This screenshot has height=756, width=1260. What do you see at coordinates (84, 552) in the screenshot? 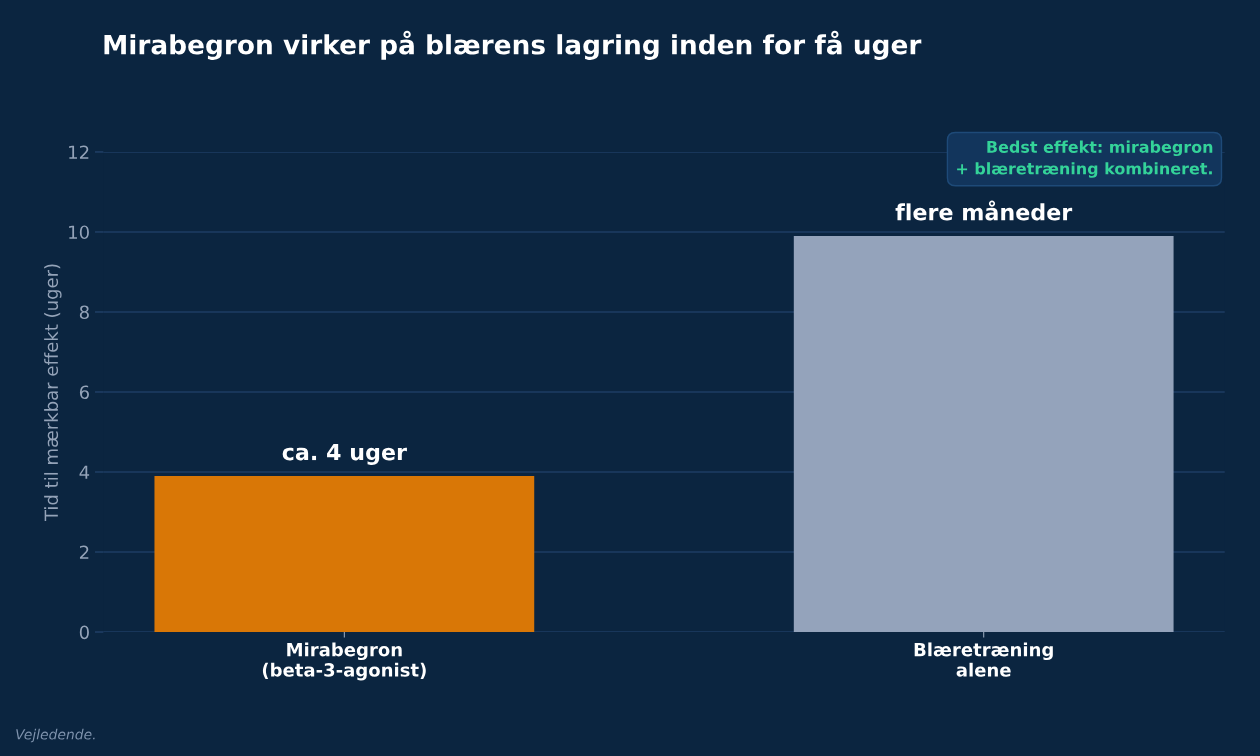
I see `y-tick-label: 2` at bounding box center [84, 552].